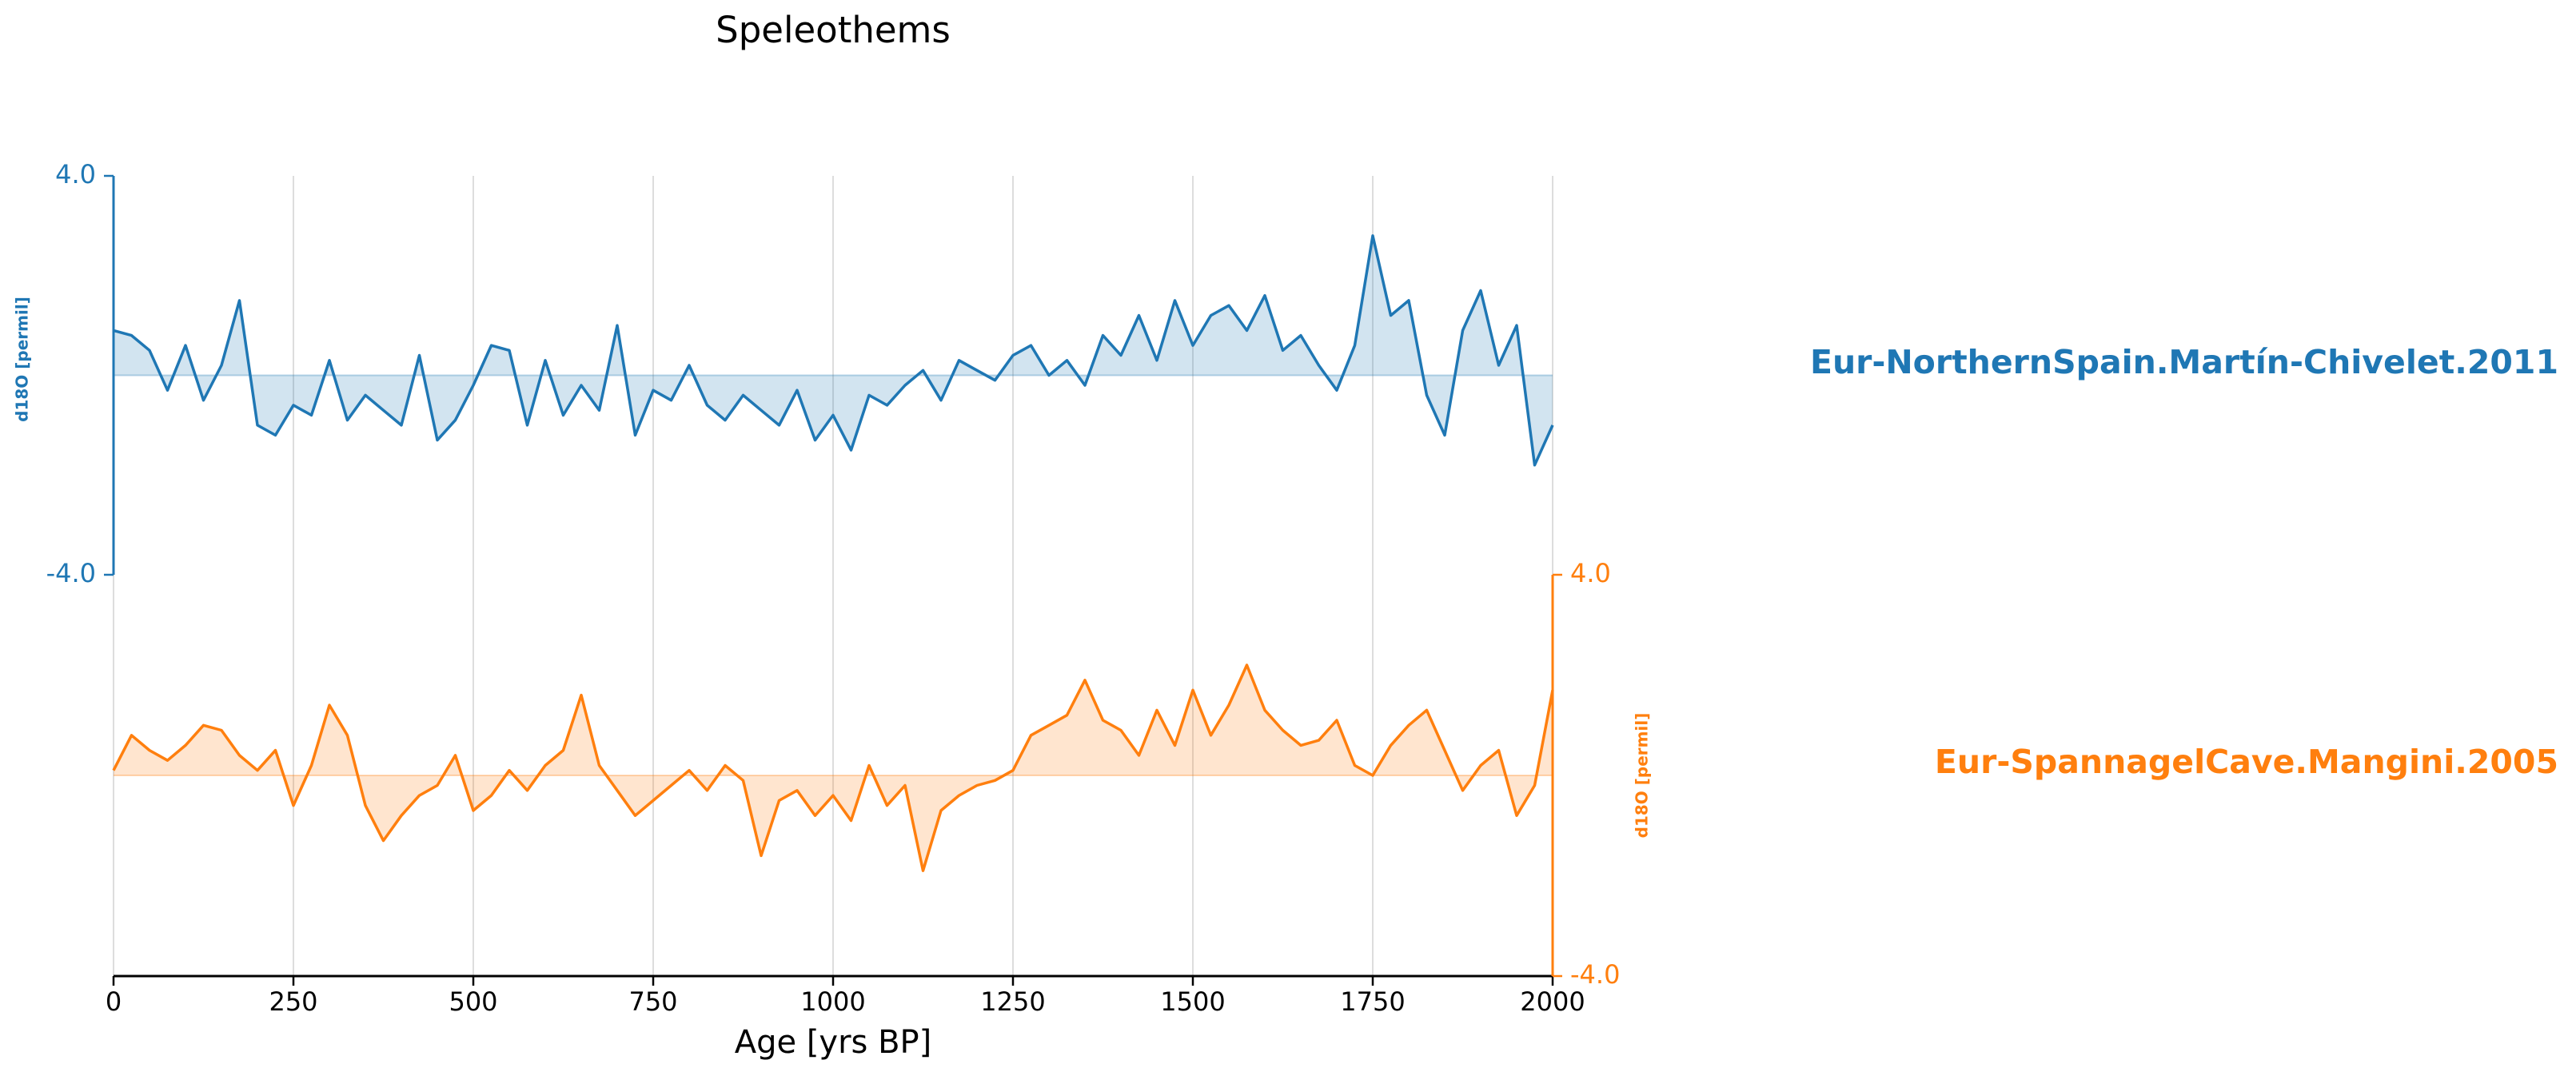 This screenshot has width=2576, height=1076. I want to click on x-tick-label: 0, so click(114, 1002).